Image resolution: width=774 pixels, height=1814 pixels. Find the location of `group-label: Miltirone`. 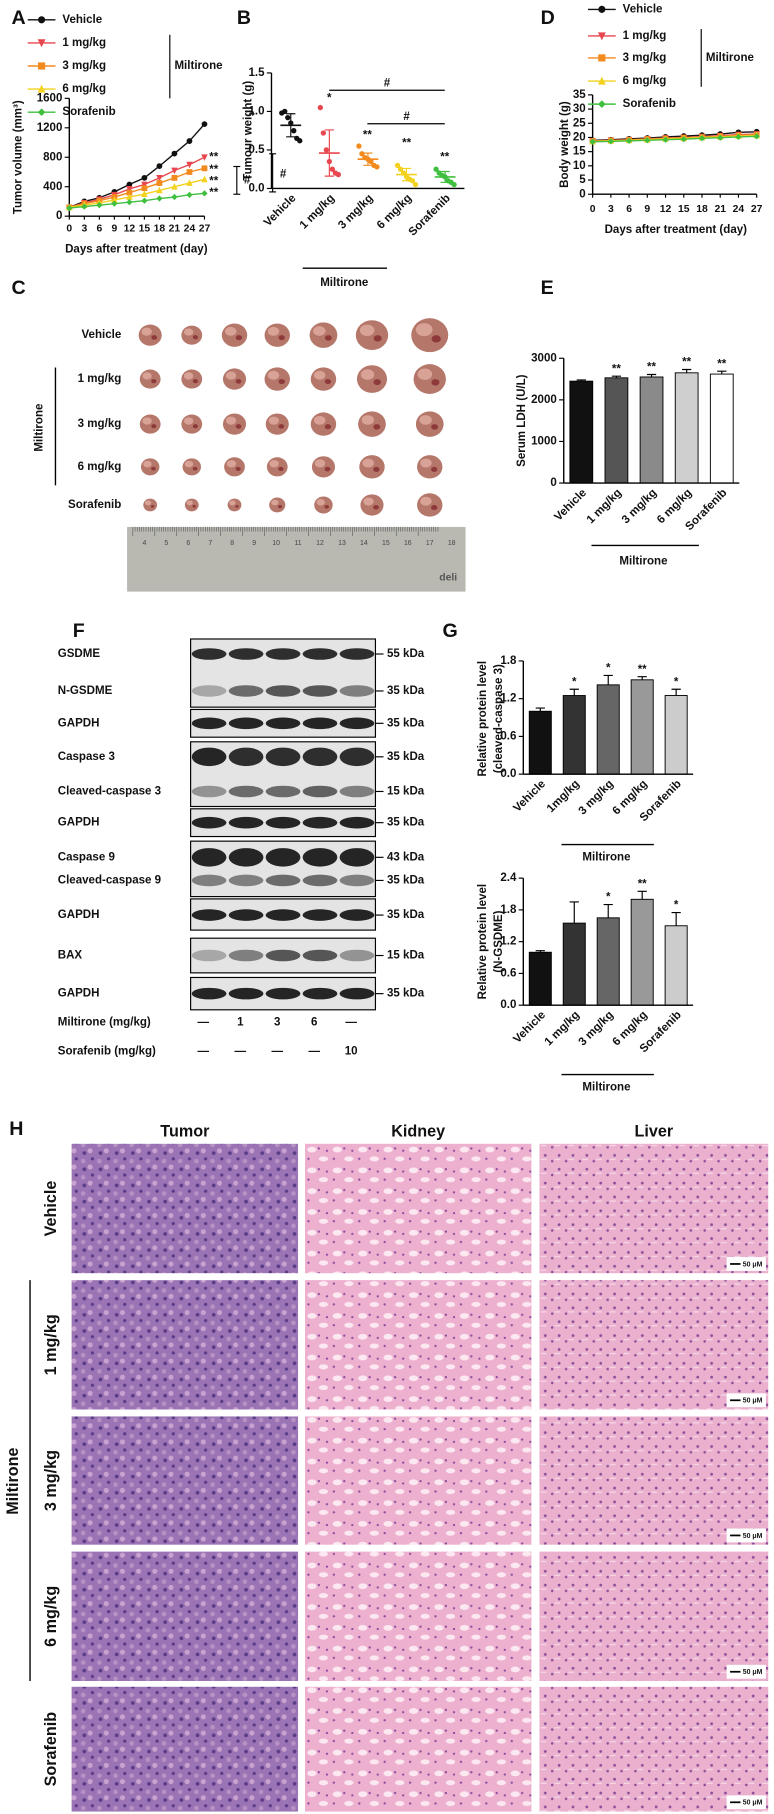

group-label: Miltirone is located at coordinates (13, 1480).